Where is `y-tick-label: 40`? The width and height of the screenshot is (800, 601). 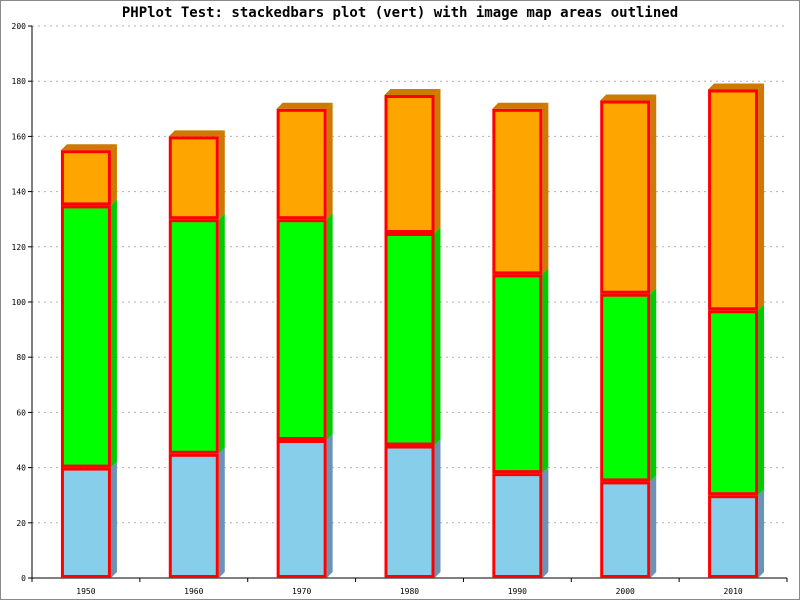
y-tick-label: 40 is located at coordinates (21, 468).